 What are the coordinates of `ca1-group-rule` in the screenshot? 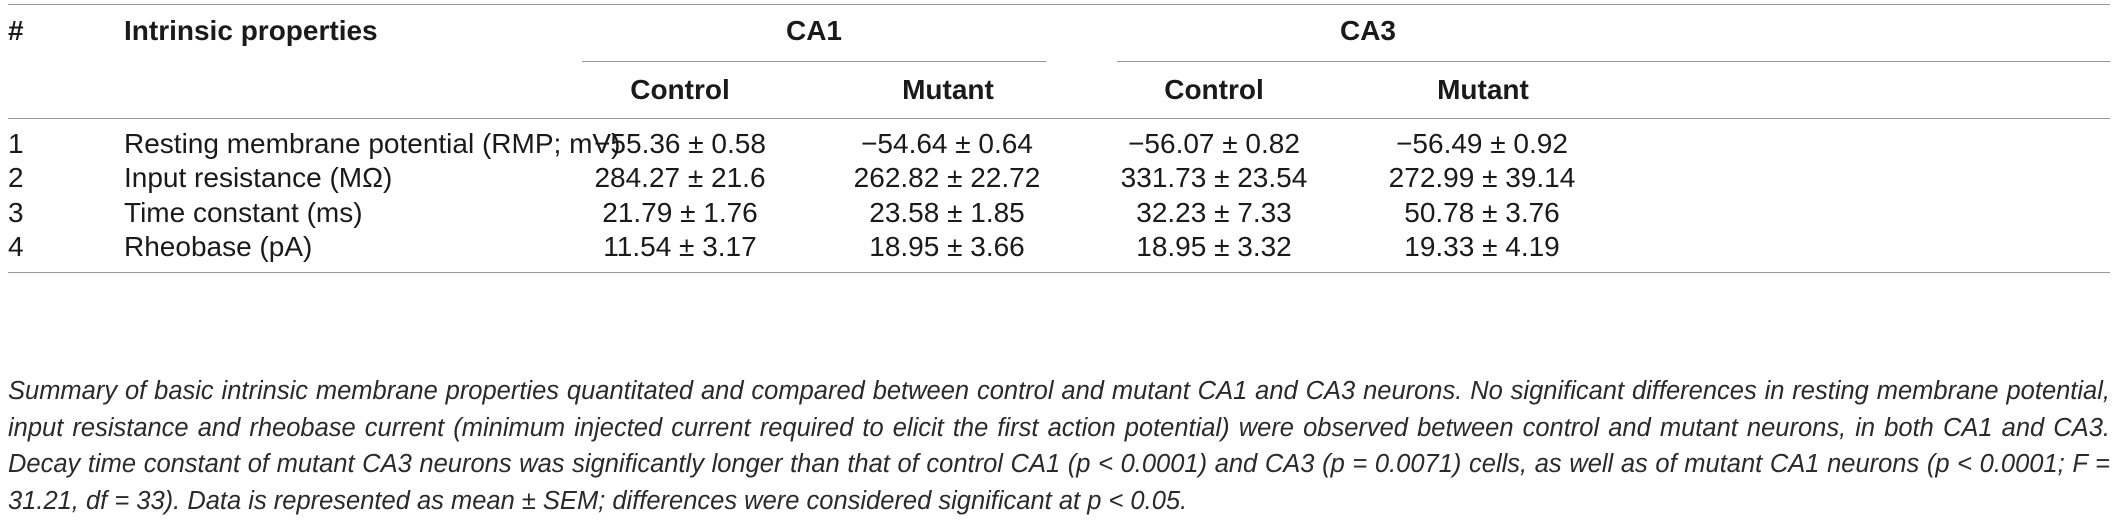 It's located at (814, 61).